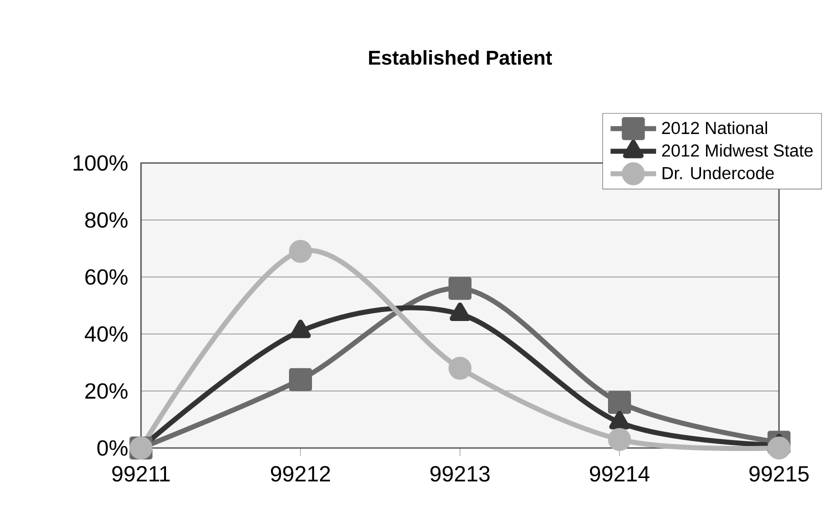  Describe the element at coordinates (106, 334) in the screenshot. I see `y-tick-label: 40%` at that location.